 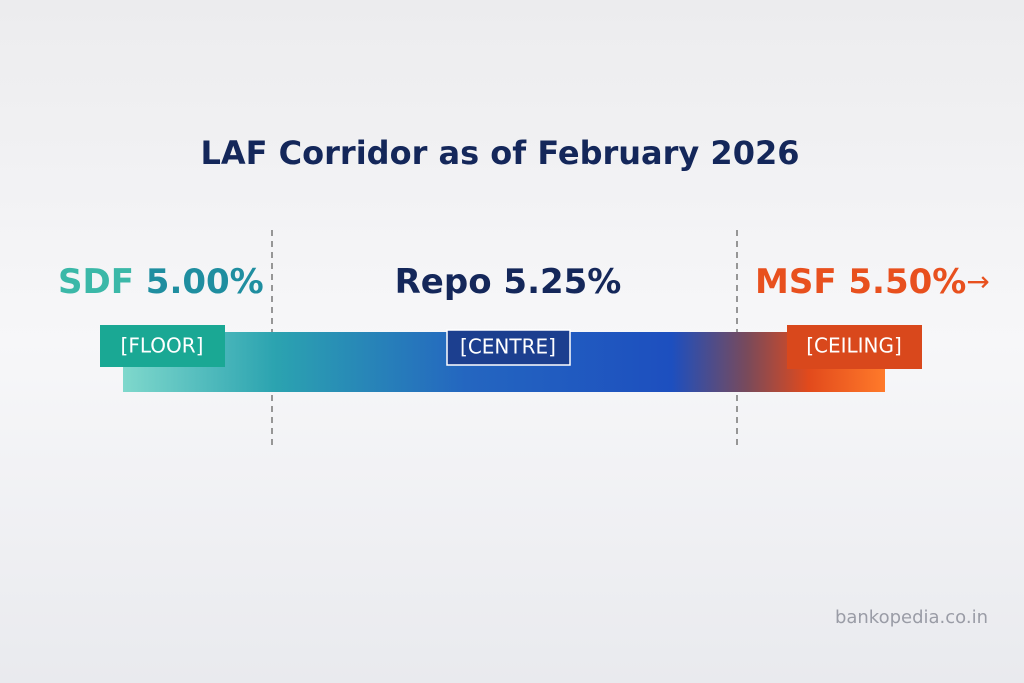 What do you see at coordinates (500, 153) in the screenshot?
I see `title: LAF Corridor as of February 2026` at bounding box center [500, 153].